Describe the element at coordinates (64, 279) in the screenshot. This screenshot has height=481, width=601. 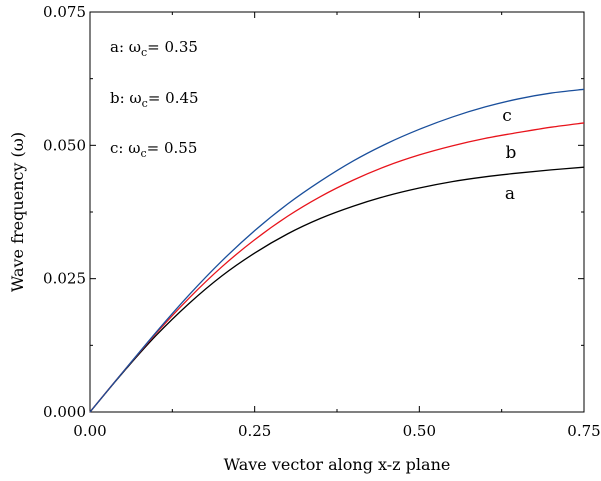
I see `y-tick-label: 0.025` at that location.